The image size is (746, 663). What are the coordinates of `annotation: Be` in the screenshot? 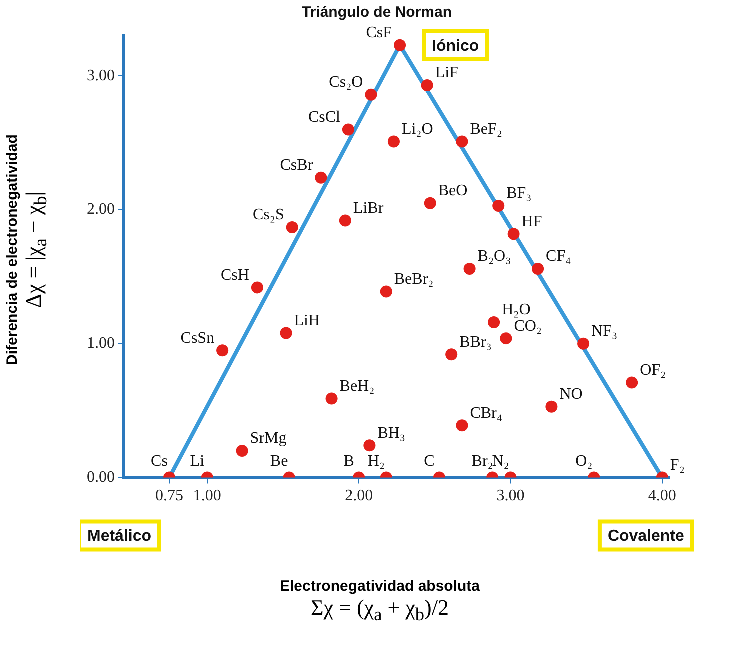 It's located at (279, 461).